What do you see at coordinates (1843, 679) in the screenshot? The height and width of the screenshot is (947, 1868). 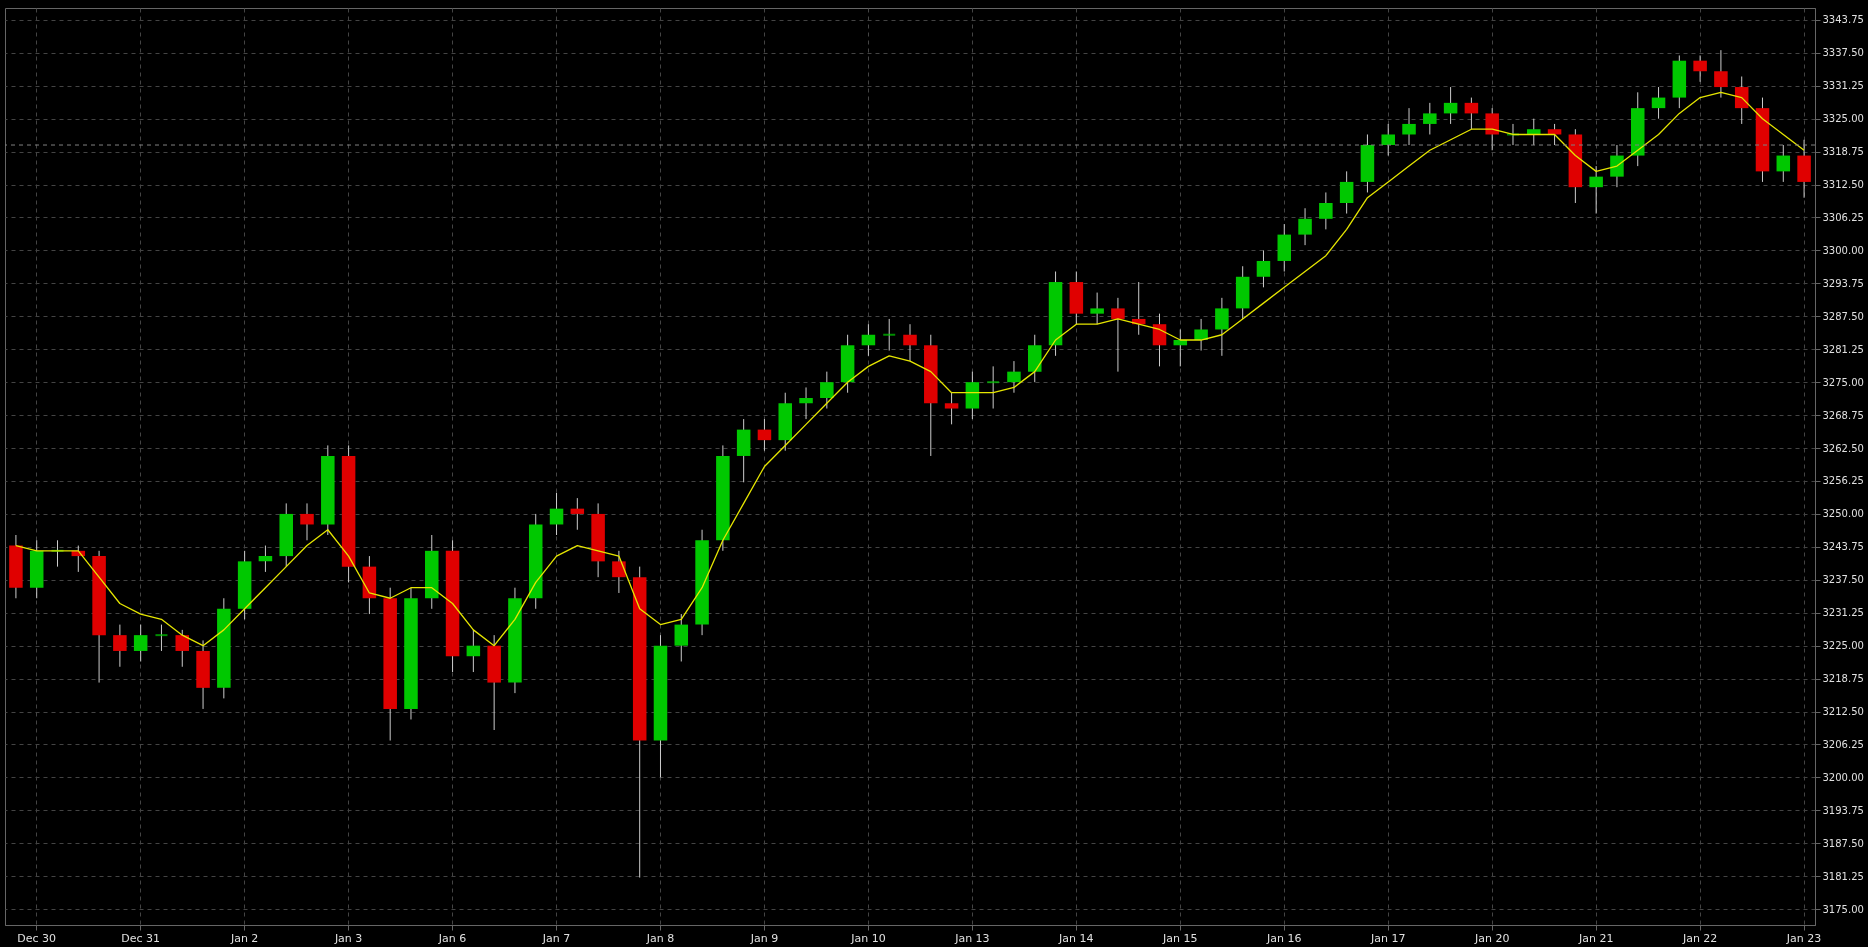 I see `y-tick-label: 3218.75` at bounding box center [1843, 679].